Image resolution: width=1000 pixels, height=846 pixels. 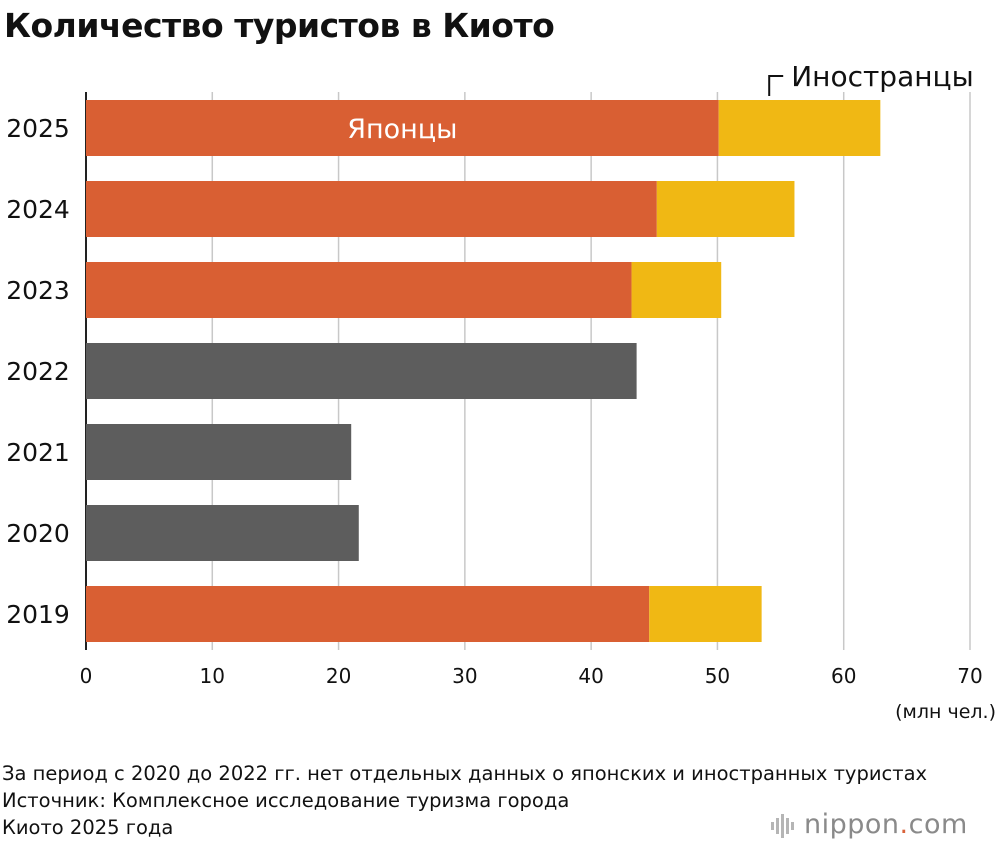 What do you see at coordinates (38, 533) in the screenshot?
I see `y-category-label: 2020` at bounding box center [38, 533].